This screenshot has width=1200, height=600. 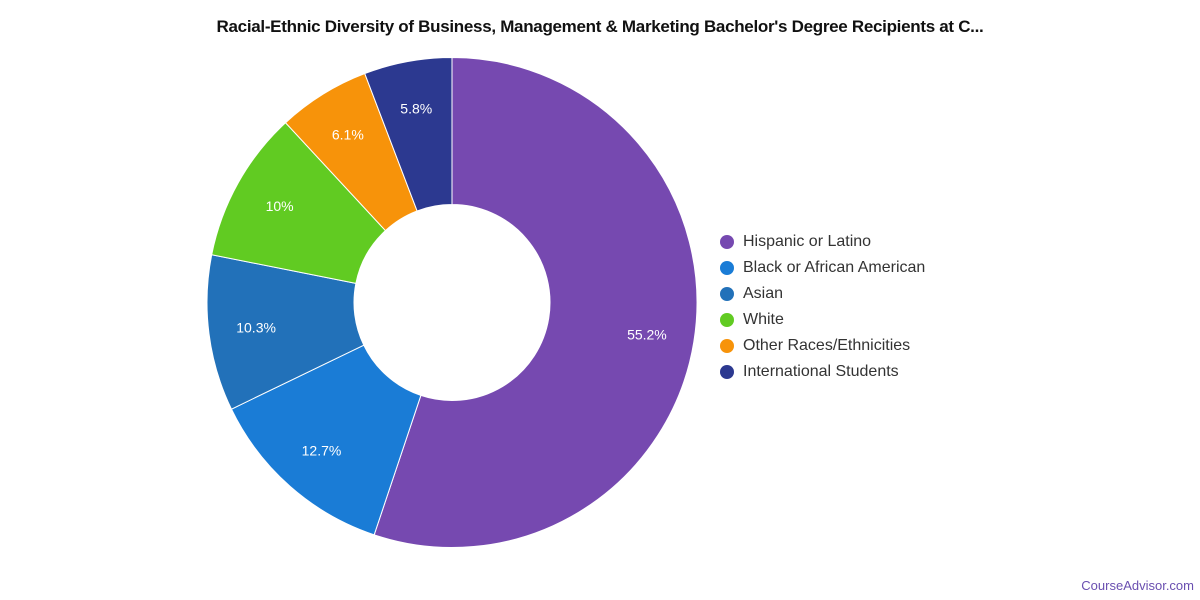 What do you see at coordinates (348, 135) in the screenshot?
I see `slice-data-label: 6.1%` at bounding box center [348, 135].